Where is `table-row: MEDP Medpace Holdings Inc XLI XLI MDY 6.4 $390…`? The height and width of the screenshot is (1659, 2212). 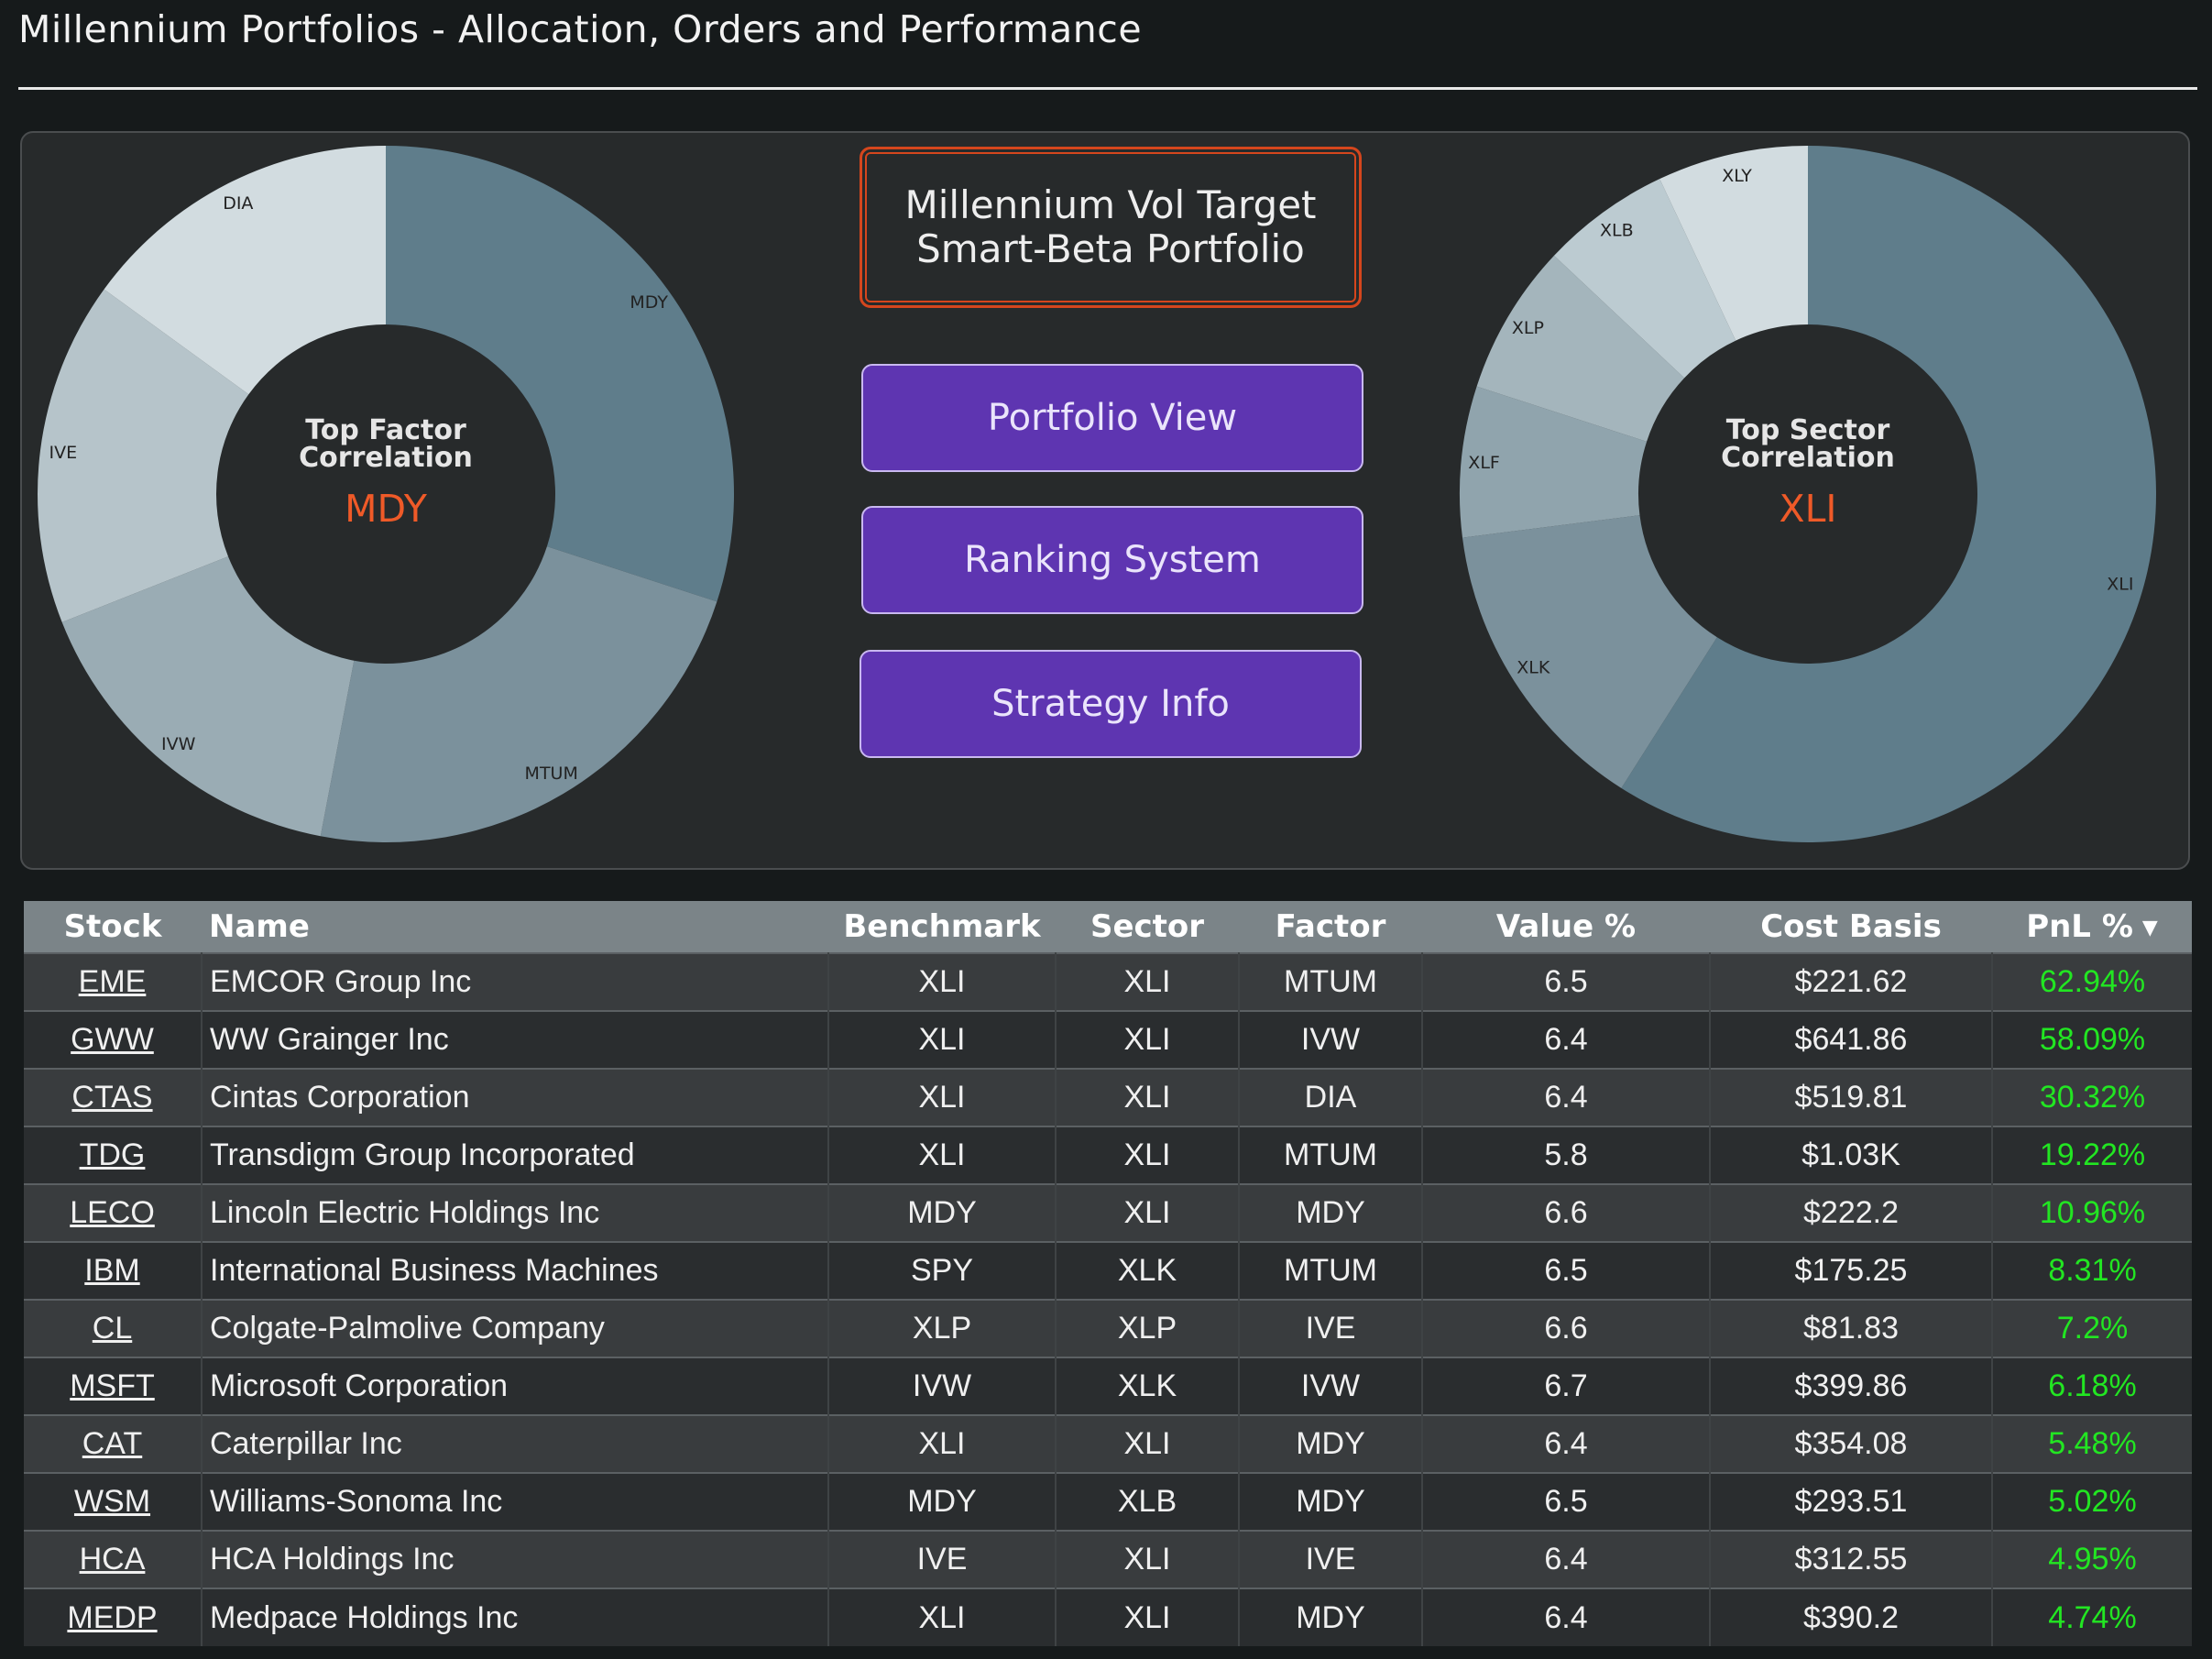 table-row: MEDP Medpace Holdings Inc XLI XLI MDY 6.4 $390… is located at coordinates (1108, 1617).